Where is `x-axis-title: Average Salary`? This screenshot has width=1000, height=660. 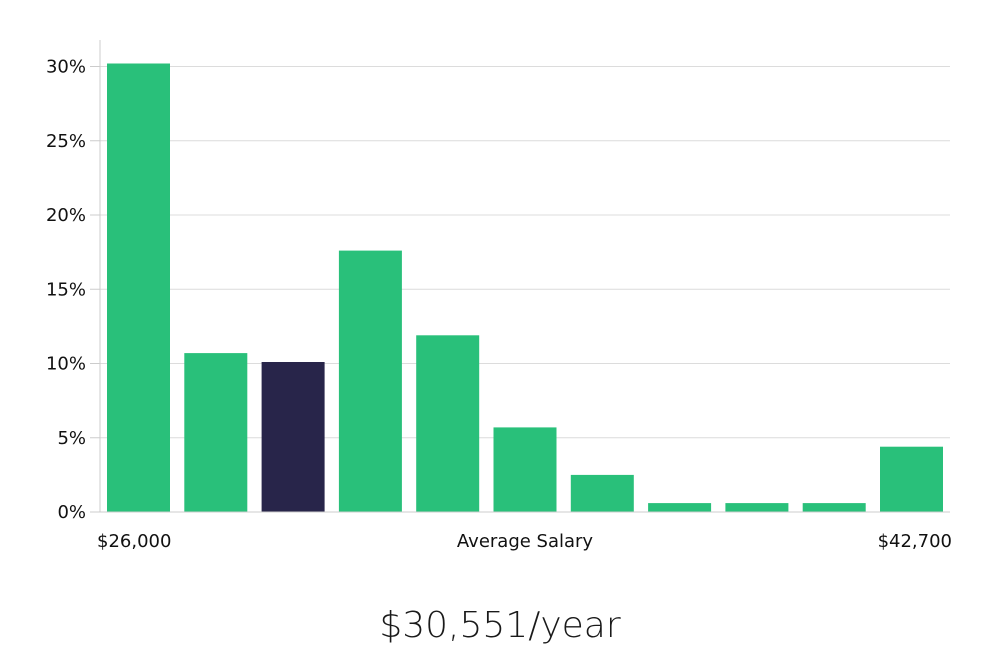 x-axis-title: Average Salary is located at coordinates (525, 541).